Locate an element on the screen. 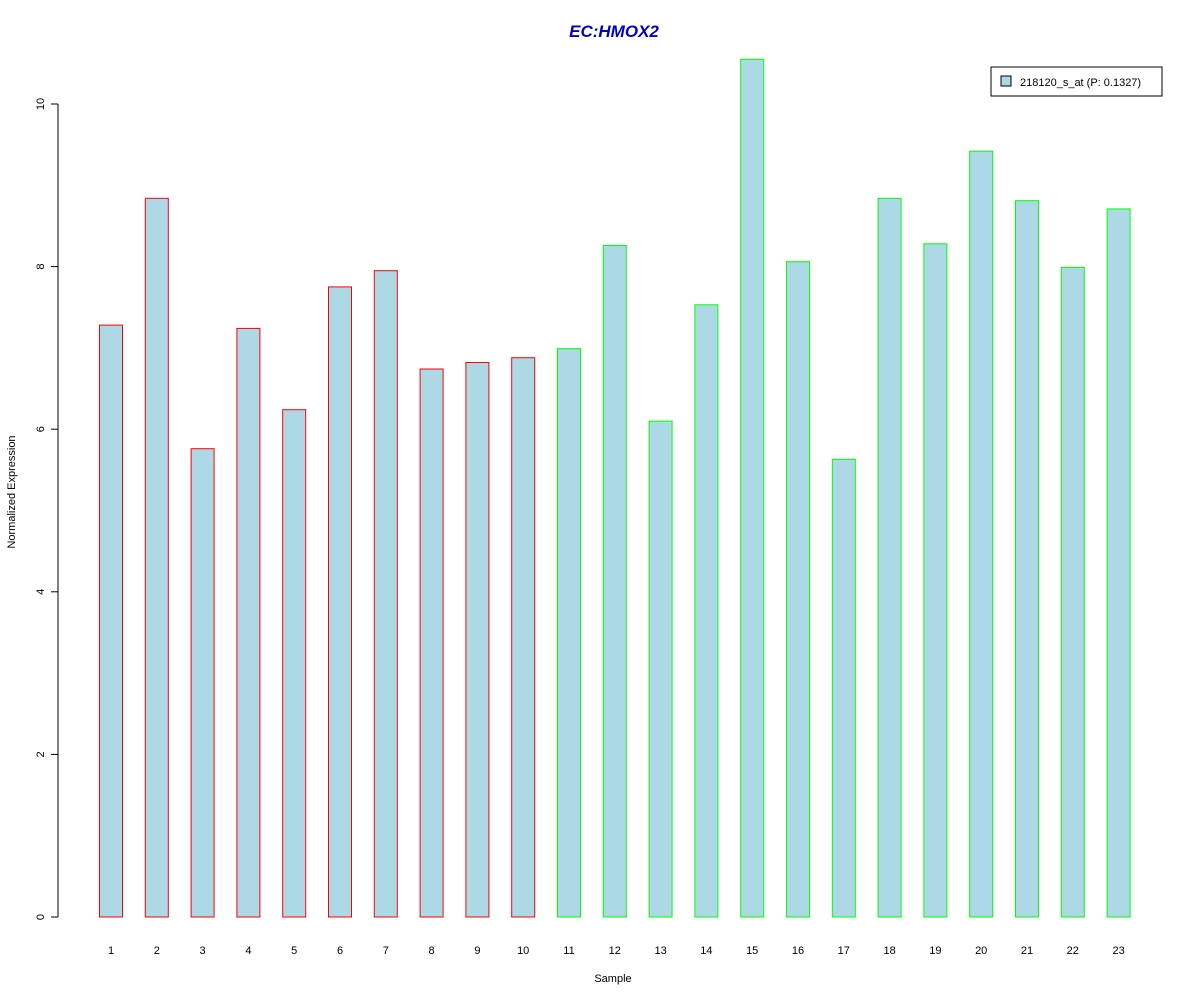  chart-title: EC:HMOX2 is located at coordinates (614, 31).